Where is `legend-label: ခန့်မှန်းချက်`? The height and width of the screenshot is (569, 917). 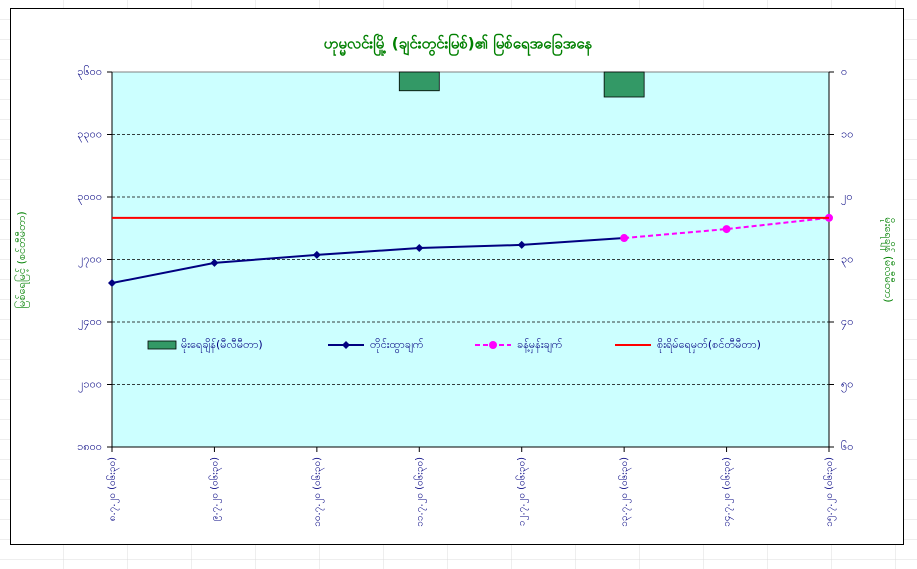 legend-label: ခန့်မှန်းချက် is located at coordinates (540, 345).